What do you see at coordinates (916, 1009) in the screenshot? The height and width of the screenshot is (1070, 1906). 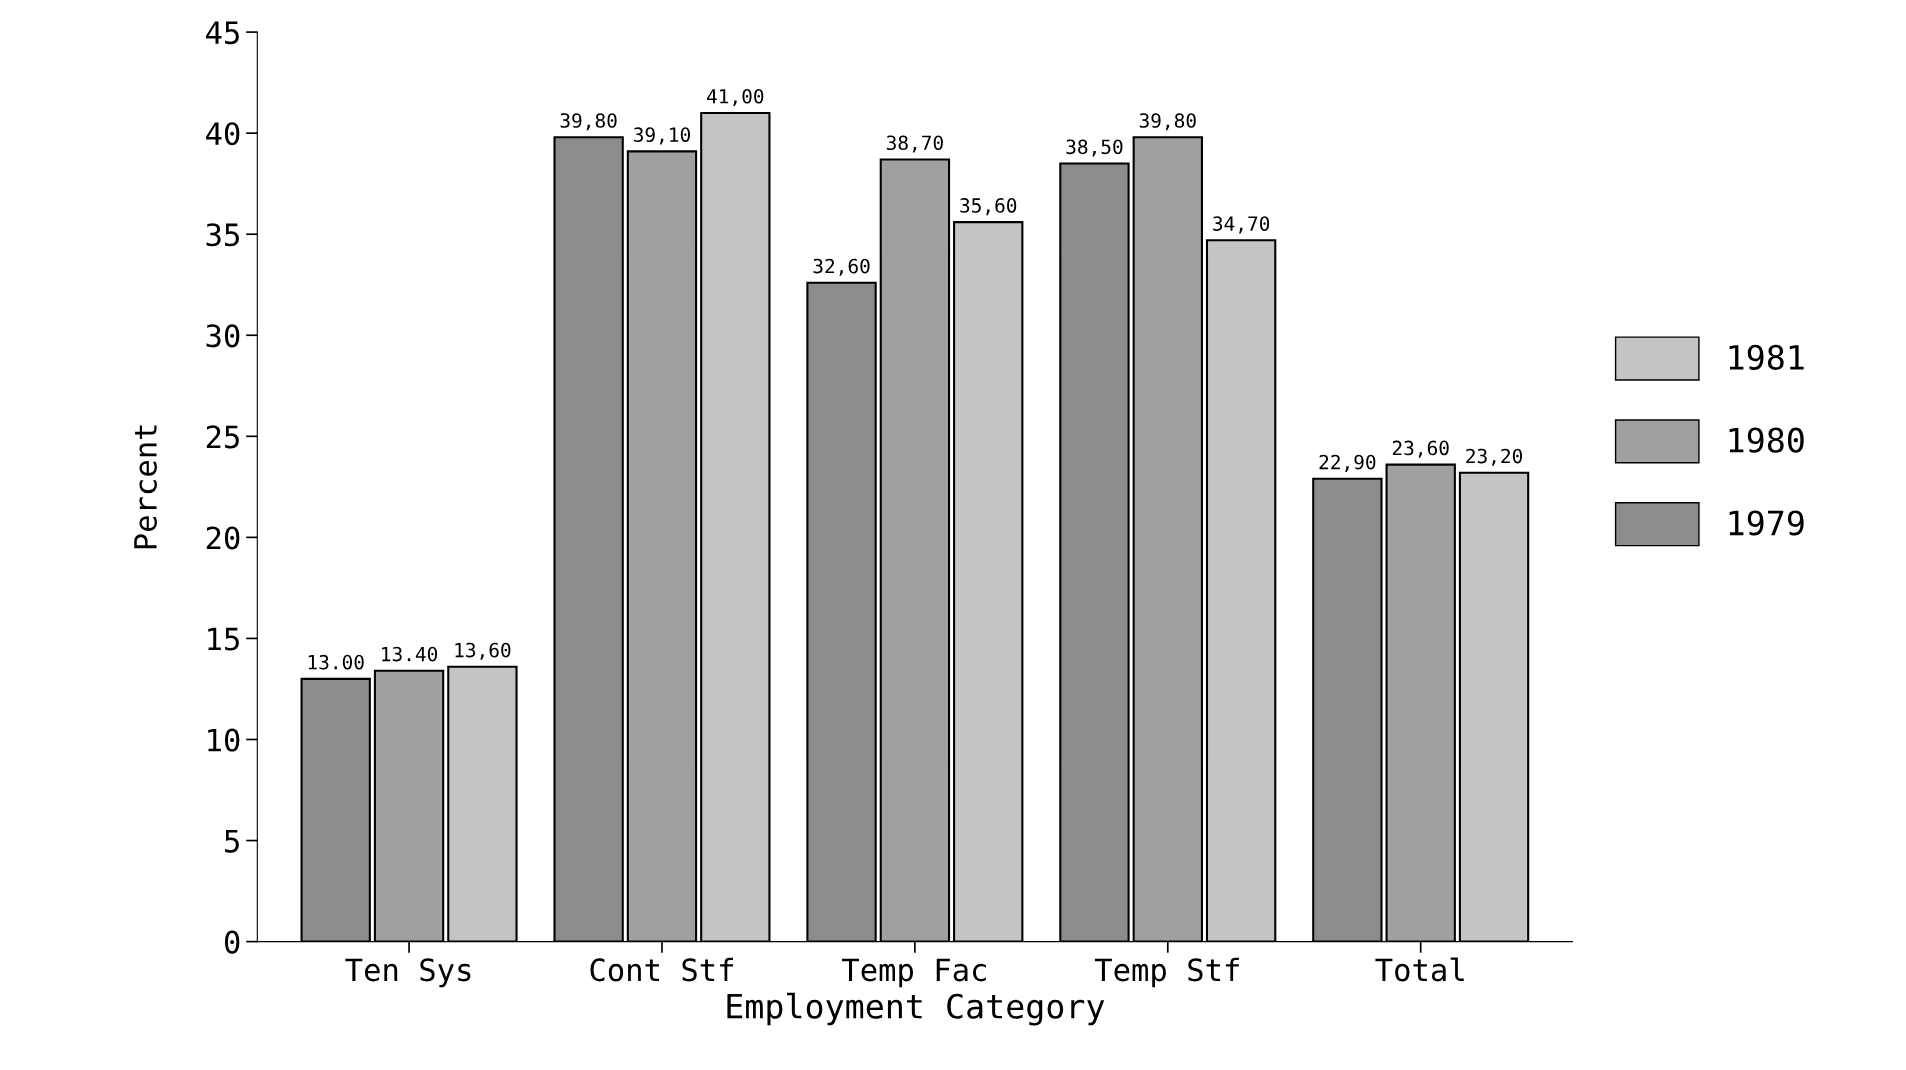 I see `x-axis-title: Employment Category` at bounding box center [916, 1009].